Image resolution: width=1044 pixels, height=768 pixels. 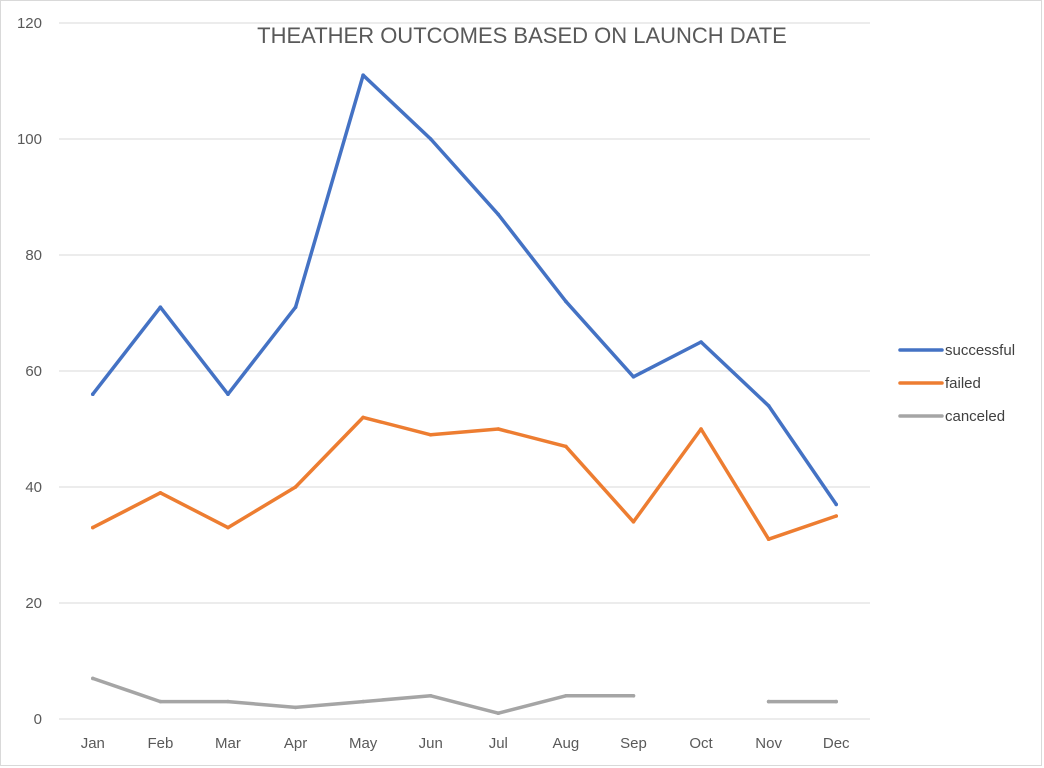 What do you see at coordinates (295, 743) in the screenshot?
I see `x-tick-label: Apr` at bounding box center [295, 743].